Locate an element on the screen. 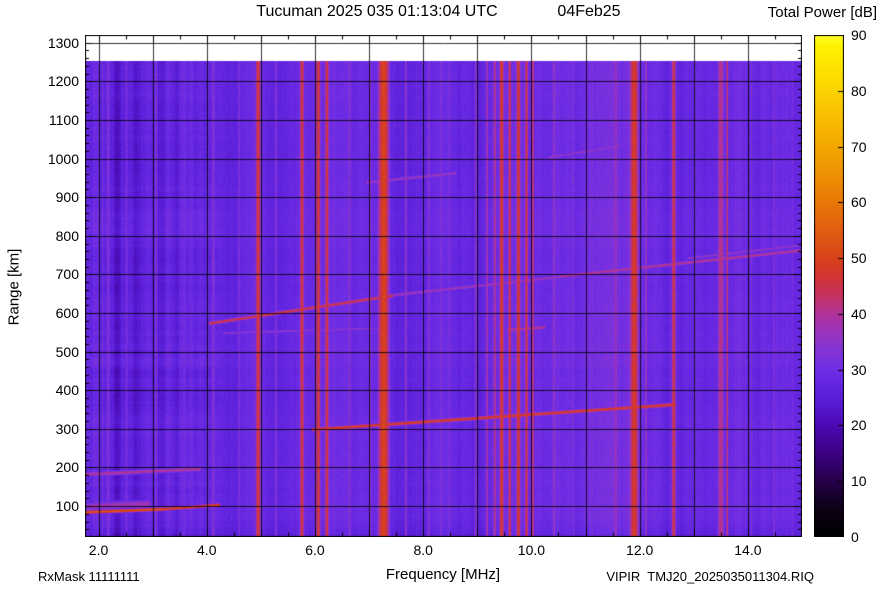 The image size is (884, 595). x-tick-label: 12.0 is located at coordinates (640, 550).